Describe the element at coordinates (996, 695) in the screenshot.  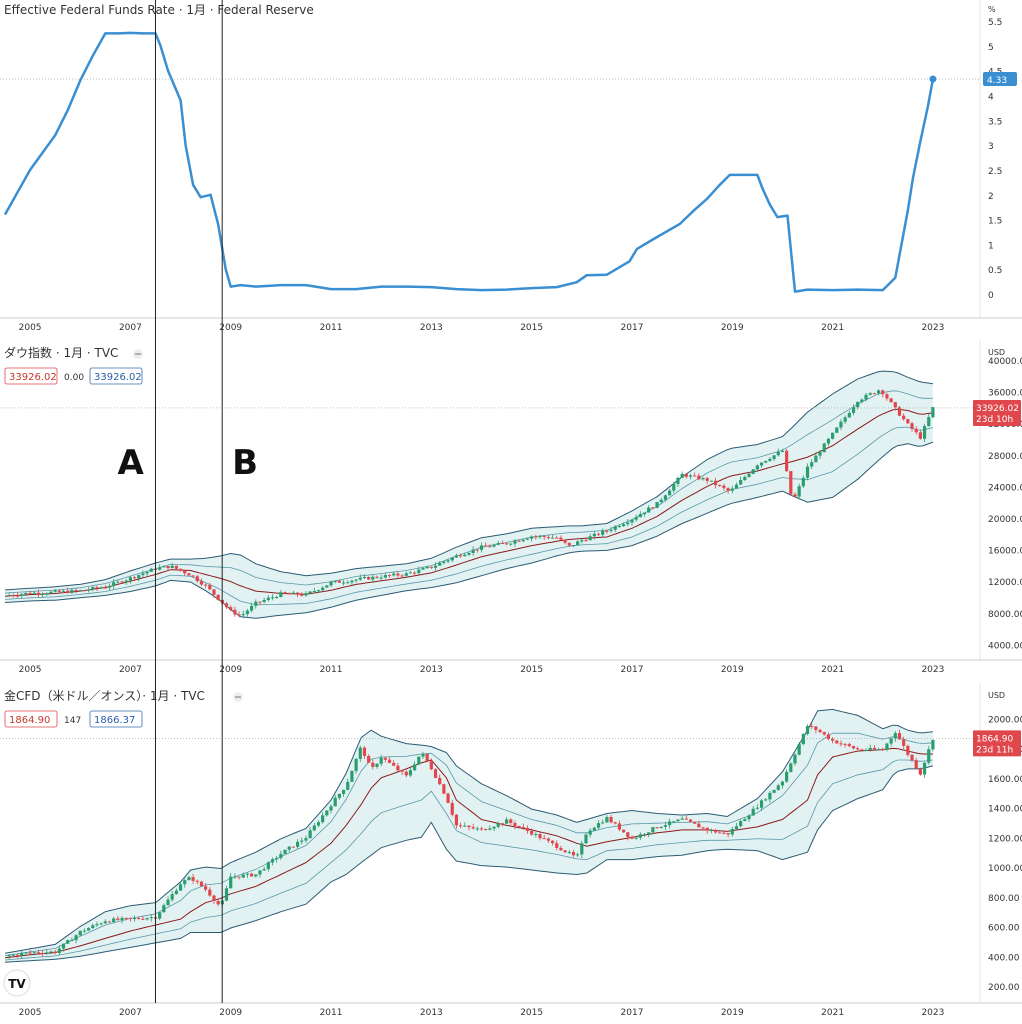
I see `unit-label: USD` at that location.